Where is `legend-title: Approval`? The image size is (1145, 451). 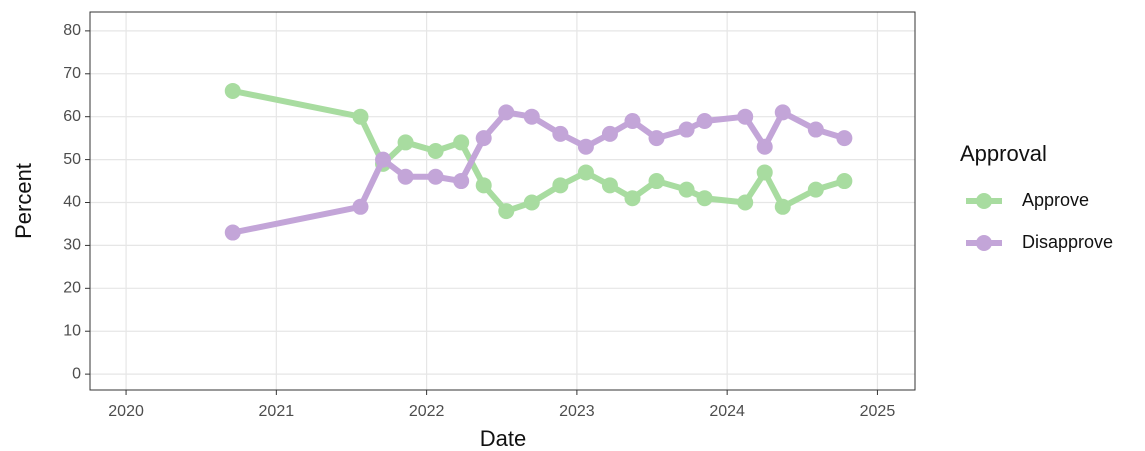
legend-title: Approval is located at coordinates (1003, 153).